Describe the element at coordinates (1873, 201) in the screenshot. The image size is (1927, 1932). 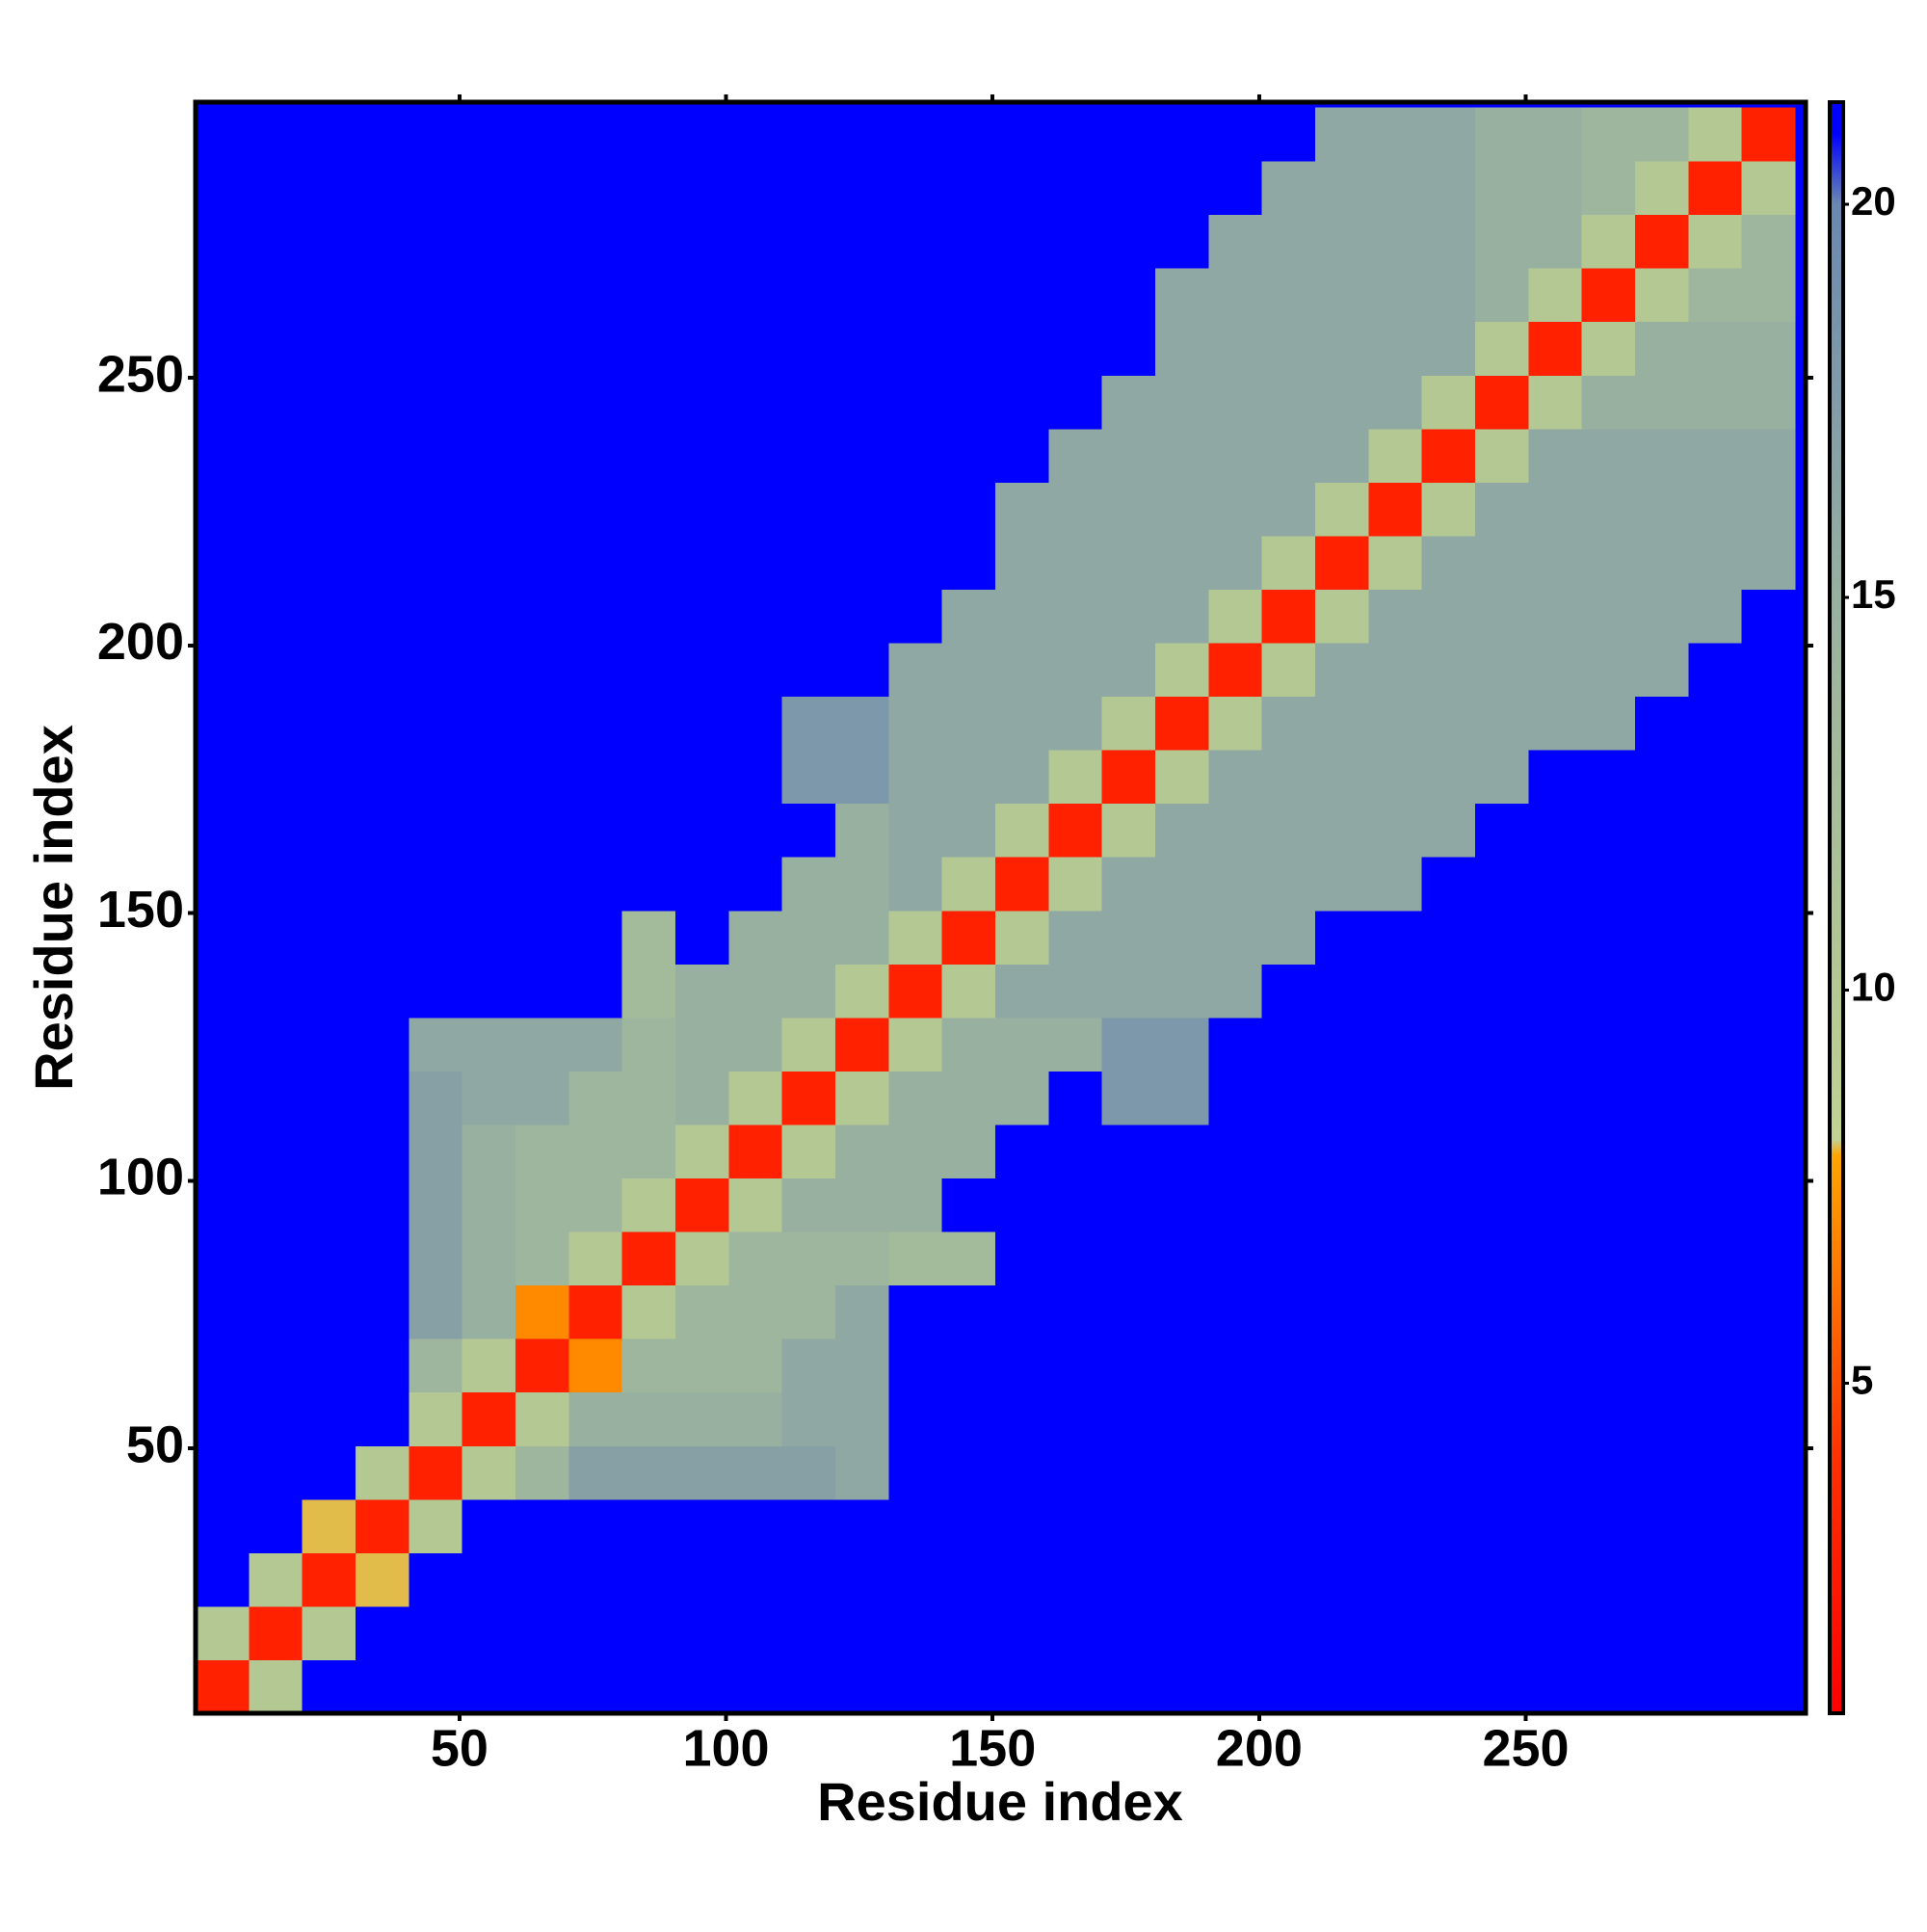
I see `colorbar-tick-label: 20` at that location.